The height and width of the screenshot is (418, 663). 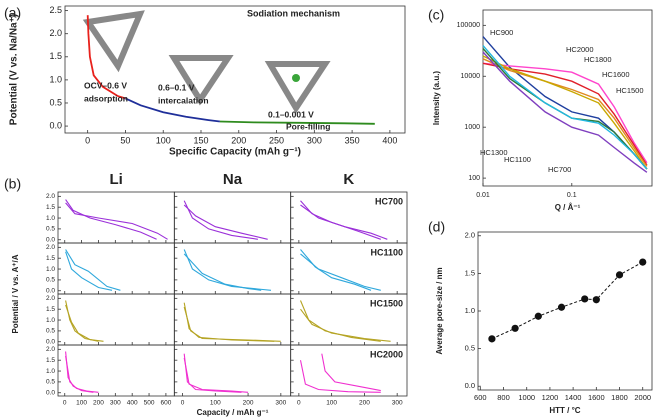 What do you see at coordinates (572, 195) in the screenshot?
I see `x-tick-label: 0.1` at bounding box center [572, 195].